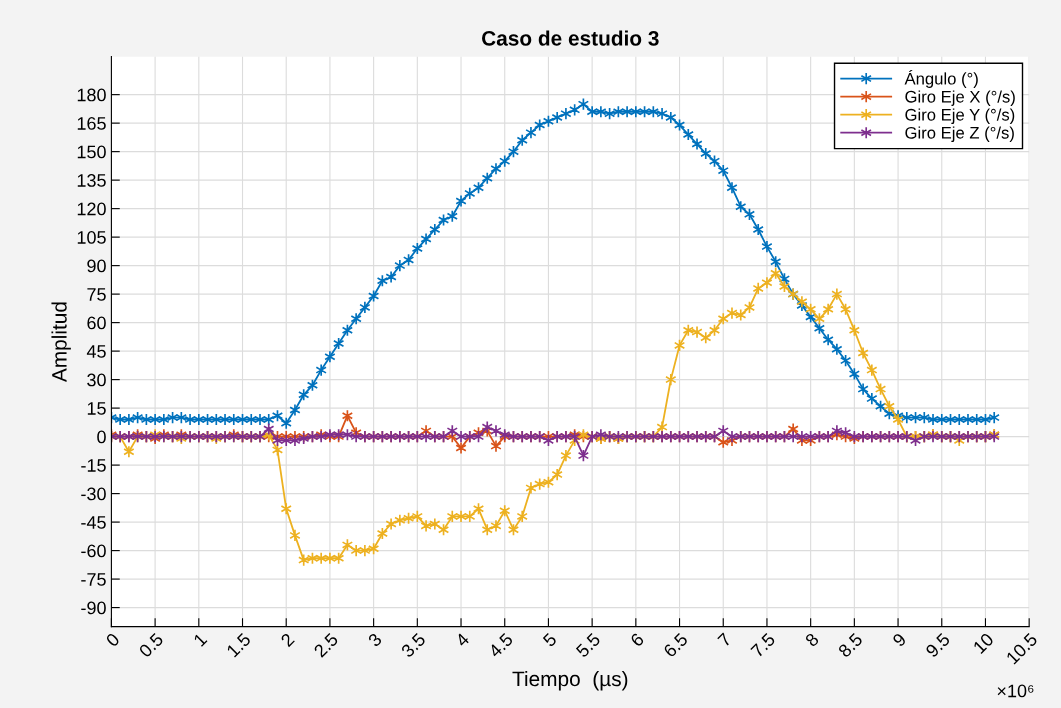  What do you see at coordinates (326, 645) in the screenshot?
I see `x-tick-label: 2.5` at bounding box center [326, 645].